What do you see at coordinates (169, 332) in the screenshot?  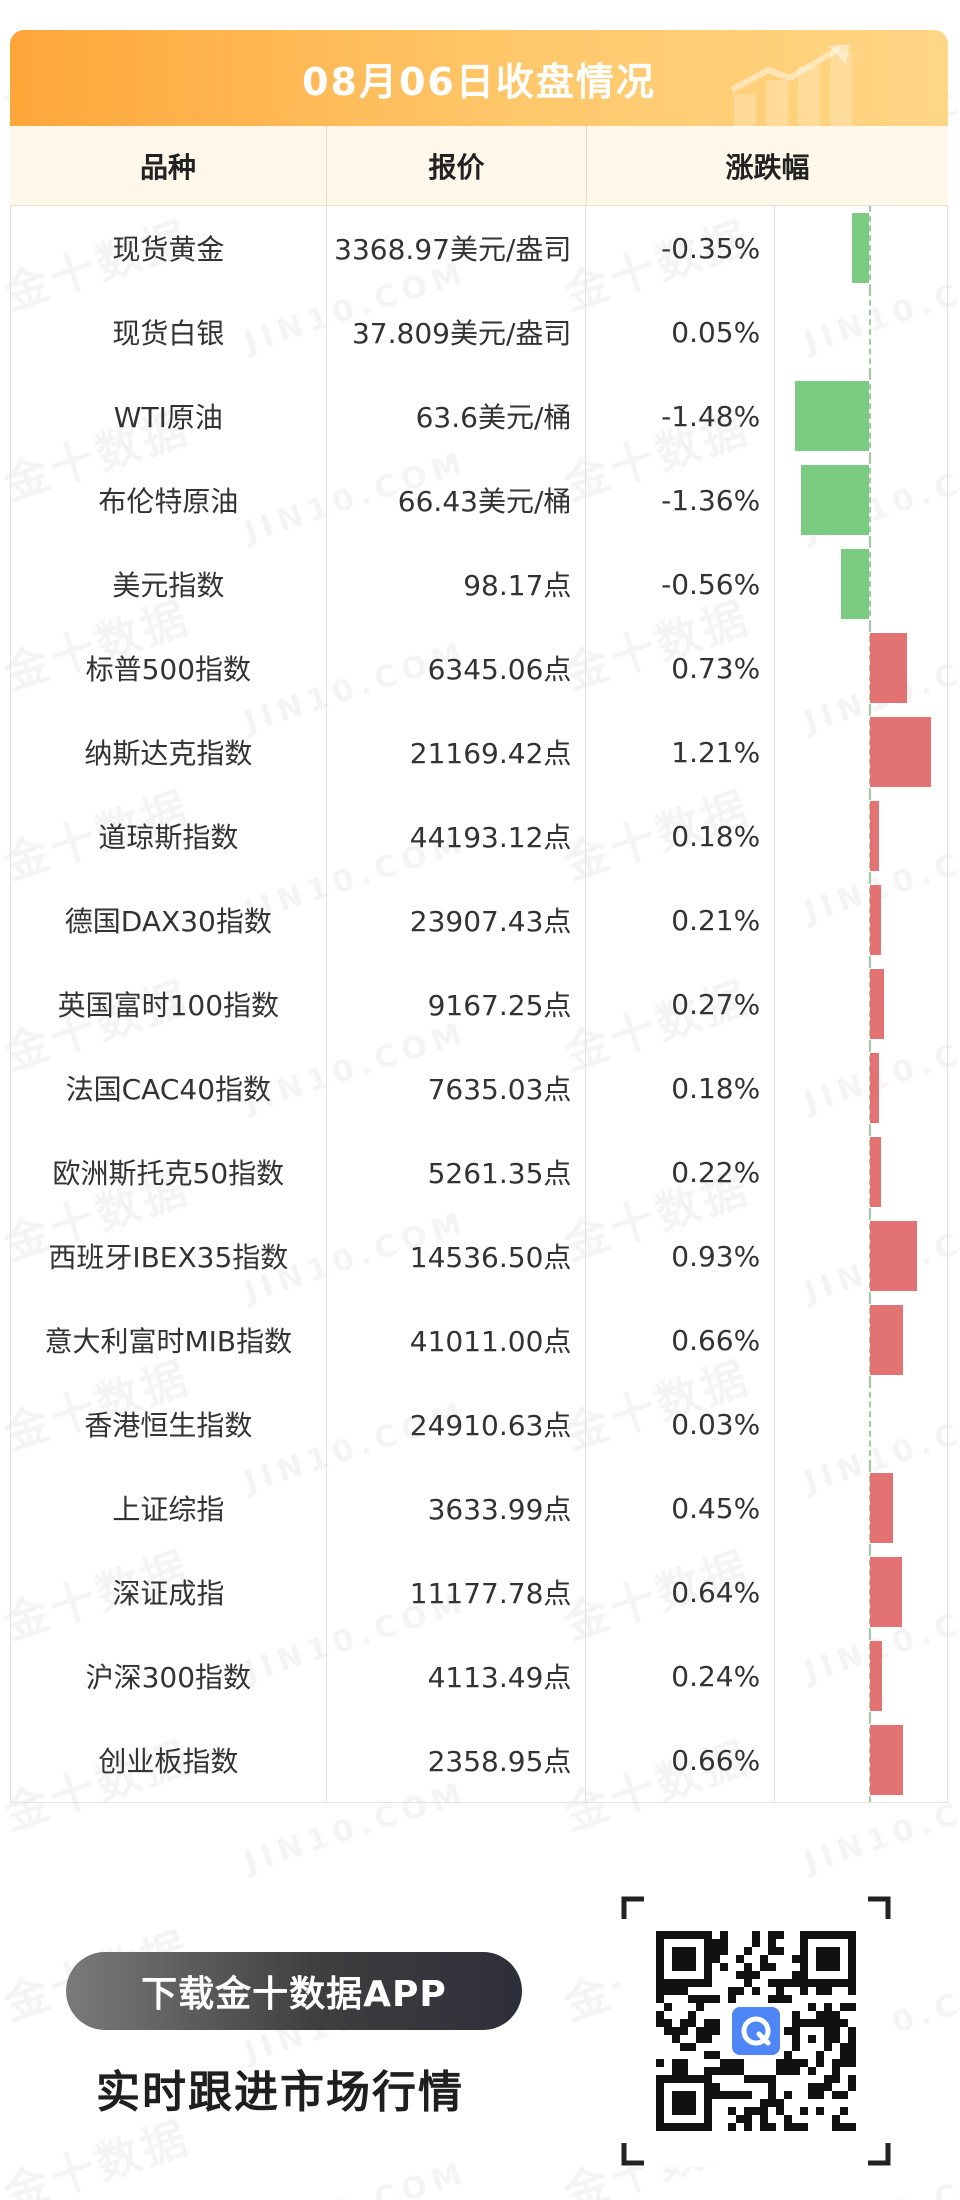 I see `instrument-name: 现货白银` at bounding box center [169, 332].